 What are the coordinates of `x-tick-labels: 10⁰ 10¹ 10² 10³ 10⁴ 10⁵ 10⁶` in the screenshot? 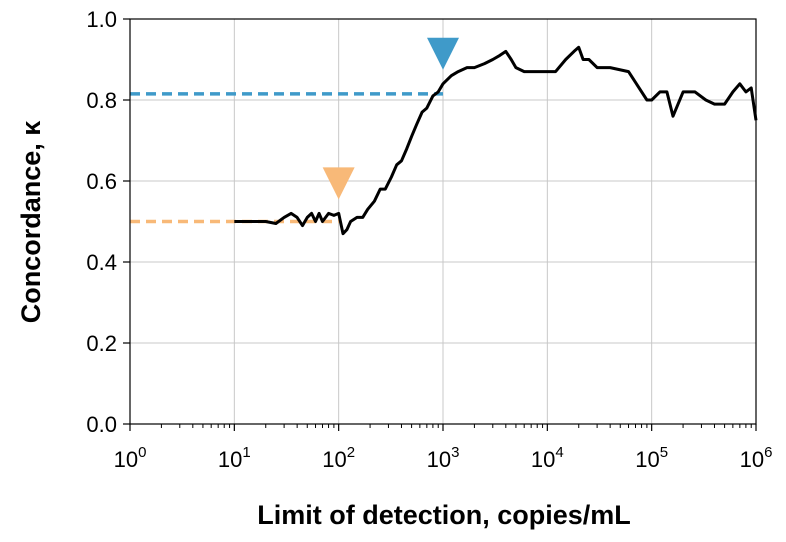 It's located at (443, 458).